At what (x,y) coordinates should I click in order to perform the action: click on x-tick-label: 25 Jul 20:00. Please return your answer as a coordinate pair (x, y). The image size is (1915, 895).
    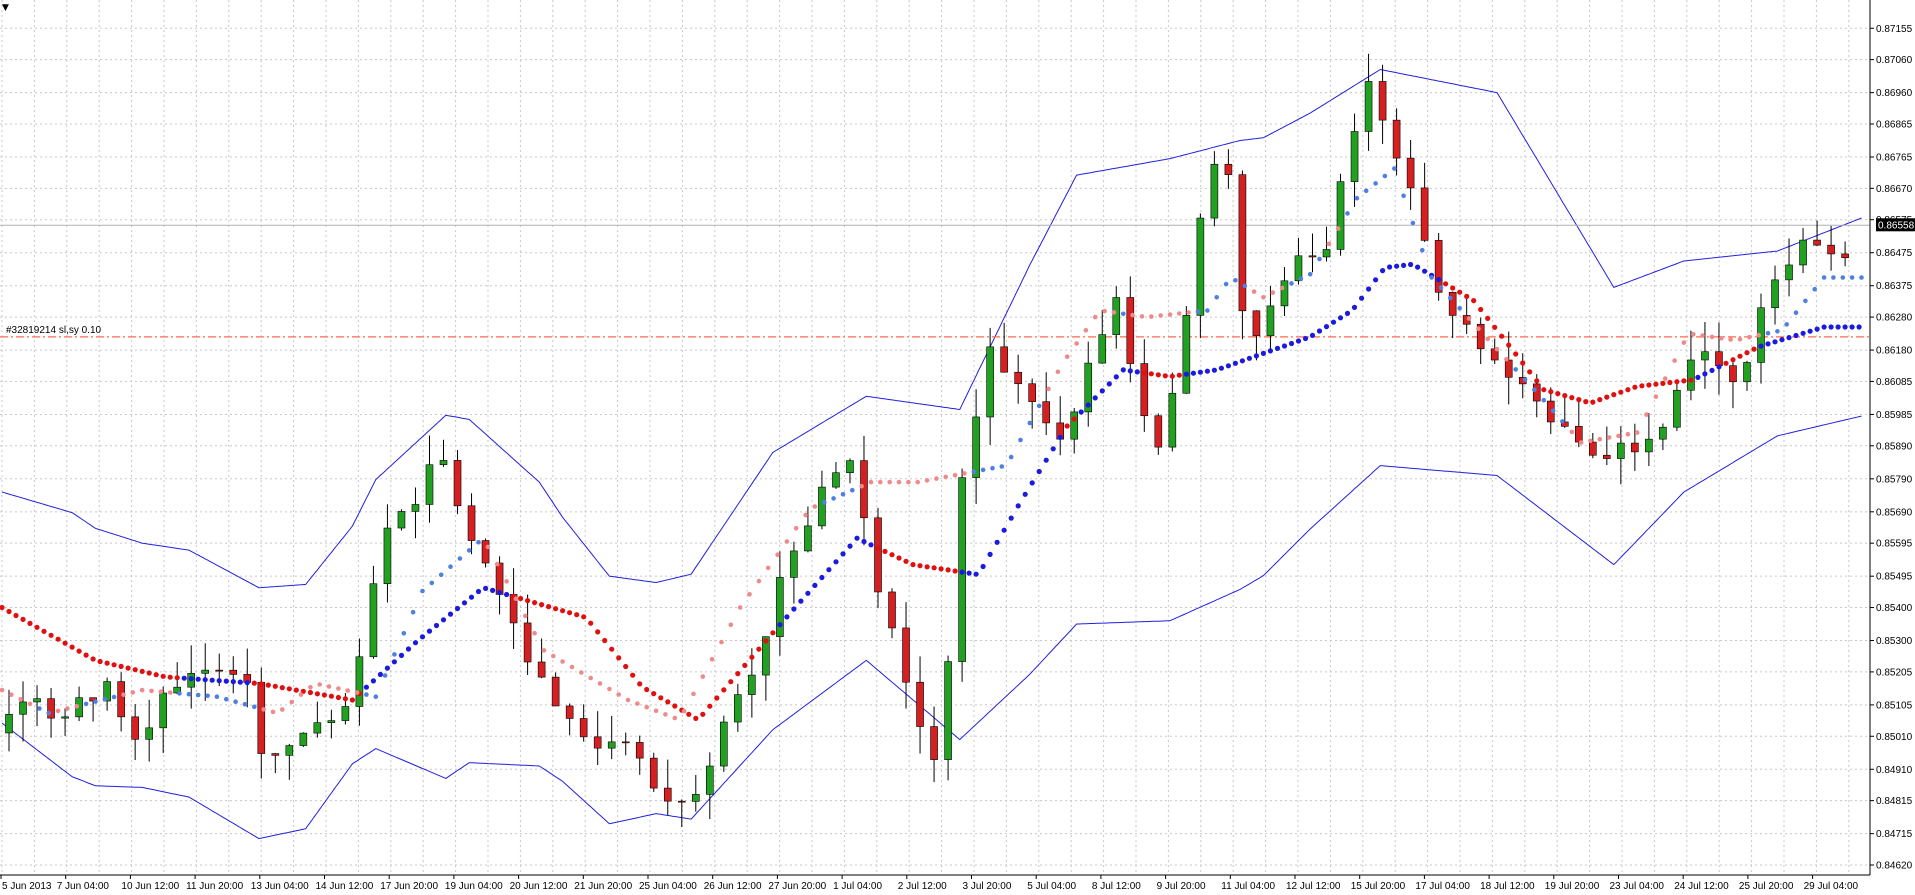
    Looking at the image, I should click on (1766, 886).